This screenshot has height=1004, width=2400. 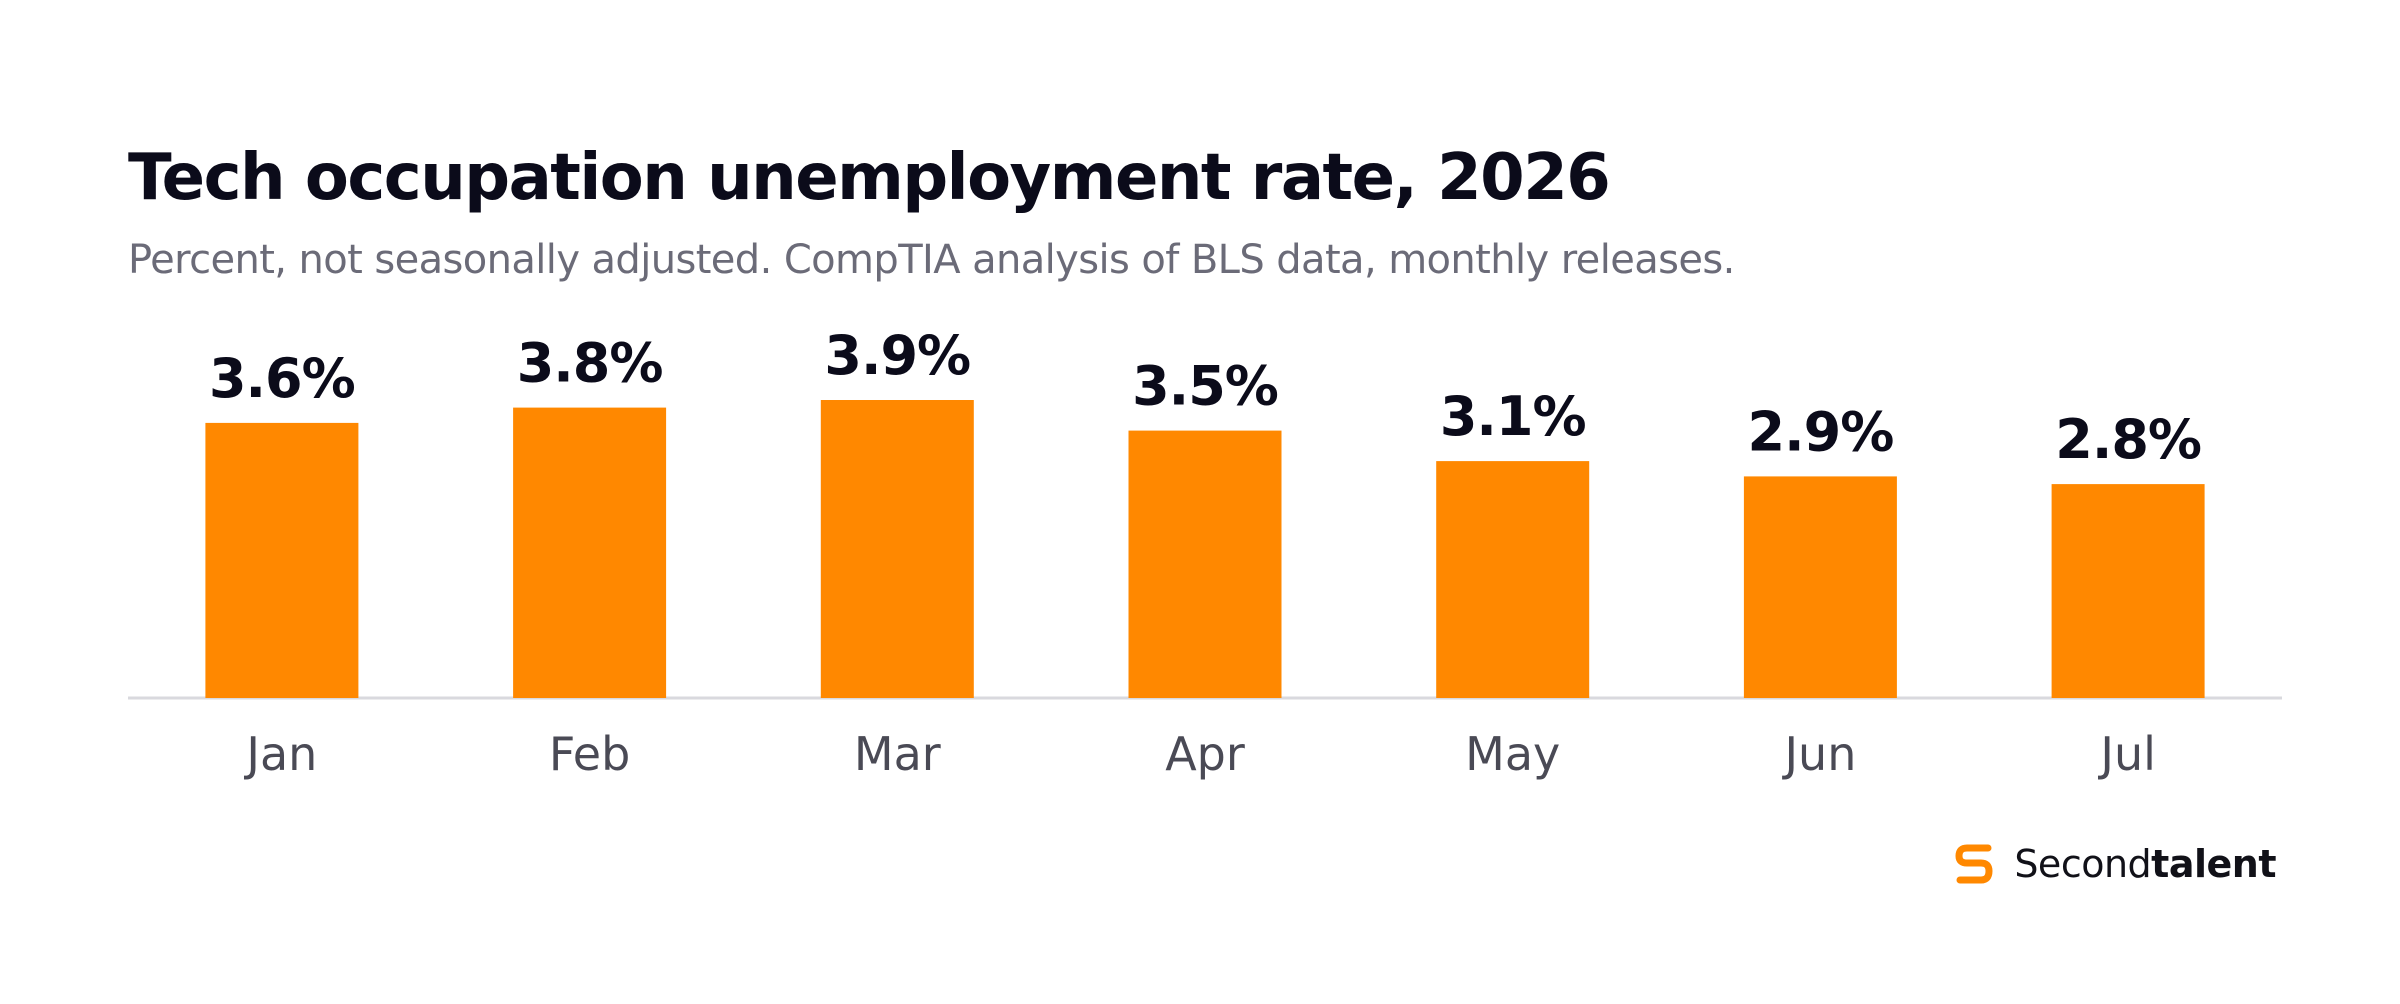 What do you see at coordinates (2128, 439) in the screenshot?
I see `value-label-jul: 2.8%` at bounding box center [2128, 439].